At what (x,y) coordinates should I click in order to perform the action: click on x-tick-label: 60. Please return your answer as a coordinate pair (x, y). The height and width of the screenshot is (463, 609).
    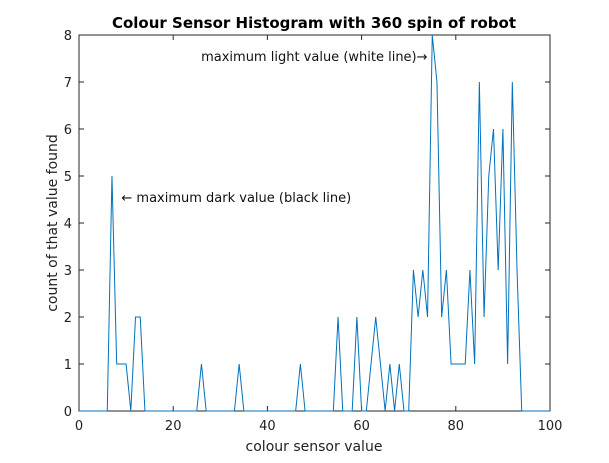
    Looking at the image, I should click on (361, 426).